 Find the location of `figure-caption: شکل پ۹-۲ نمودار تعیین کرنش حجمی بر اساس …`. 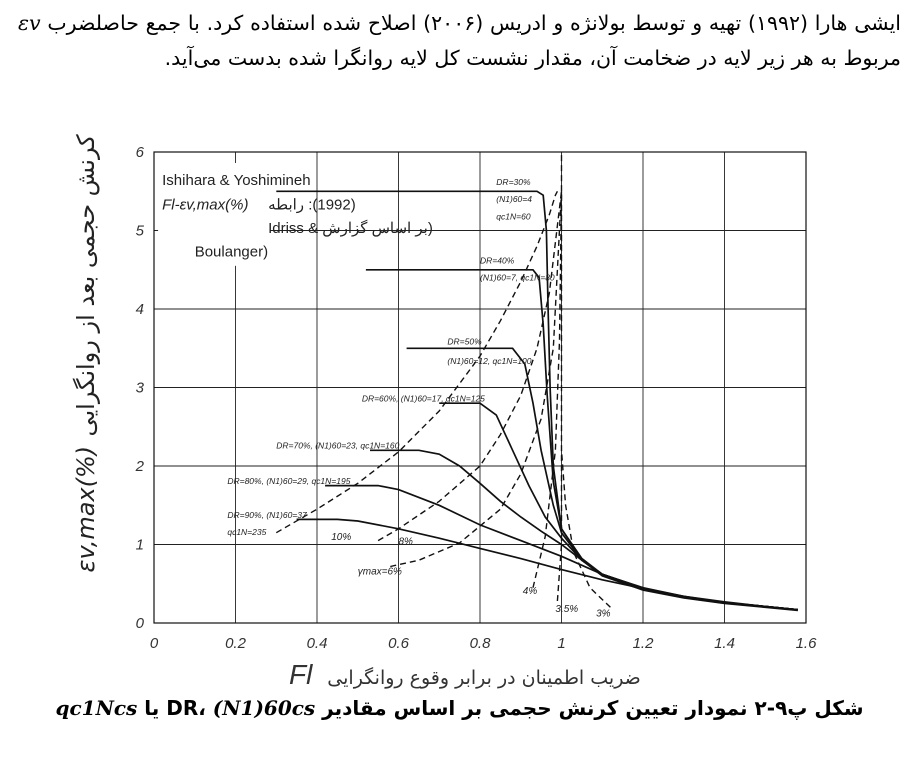

figure-caption: شکل پ۹-۲ نمودار تعیین کرنش حجمی بر اساس … is located at coordinates (459, 708).